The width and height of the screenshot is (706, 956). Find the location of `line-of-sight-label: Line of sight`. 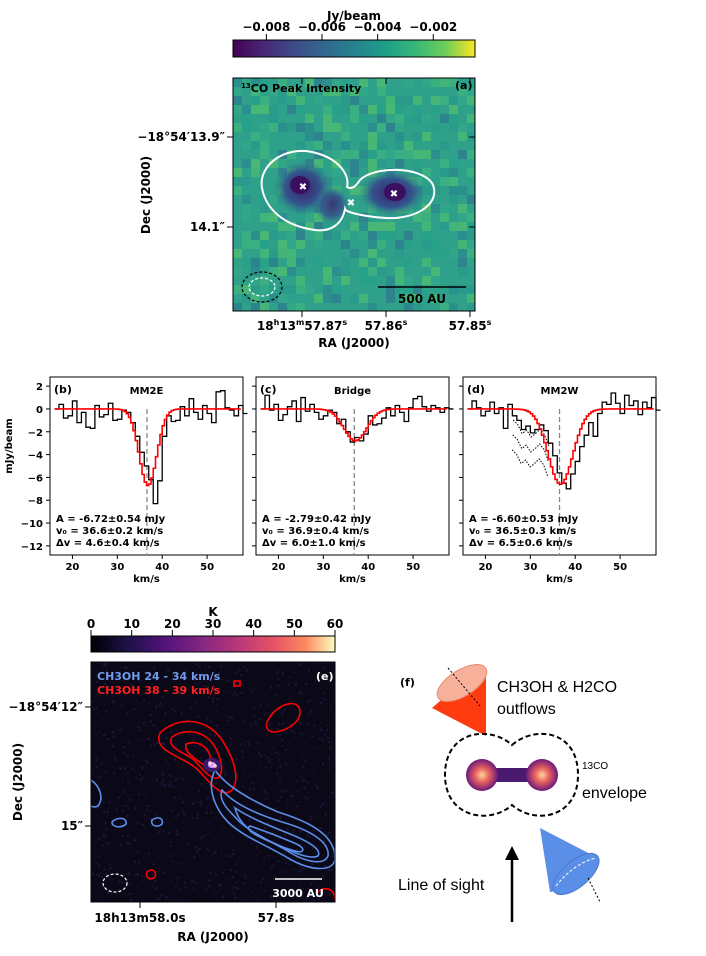

line-of-sight-label: Line of sight is located at coordinates (441, 885).